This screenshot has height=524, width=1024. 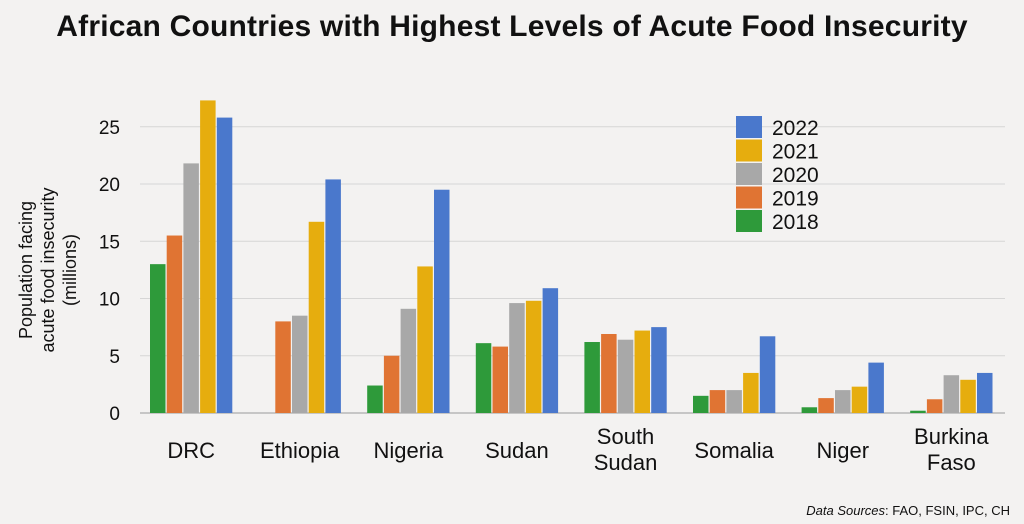 I want to click on bar-2020-burkina-faso, so click(x=951, y=394).